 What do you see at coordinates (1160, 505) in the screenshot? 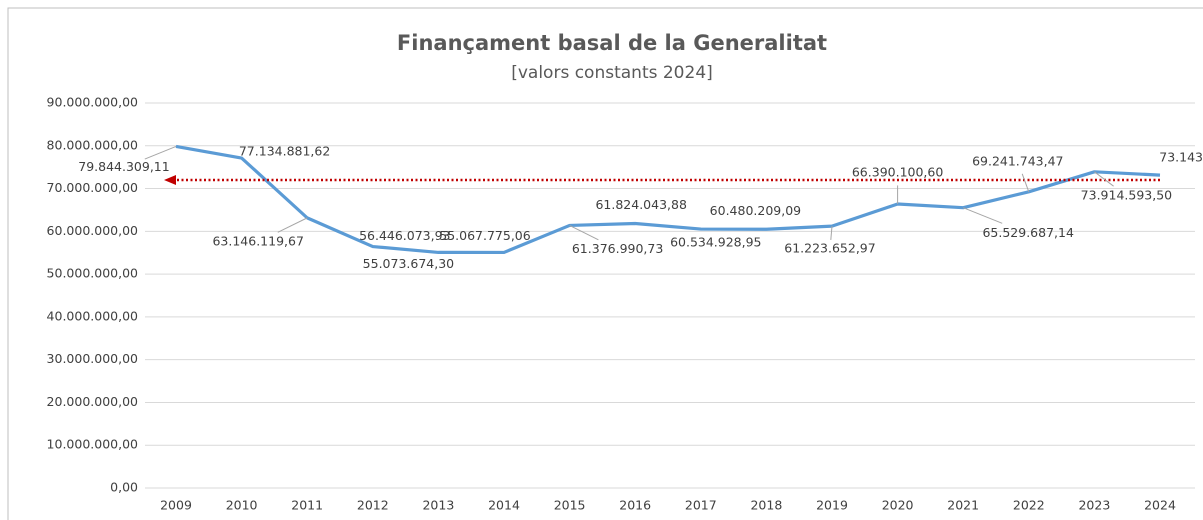
I see `x-tick-label: 2024` at bounding box center [1160, 505].